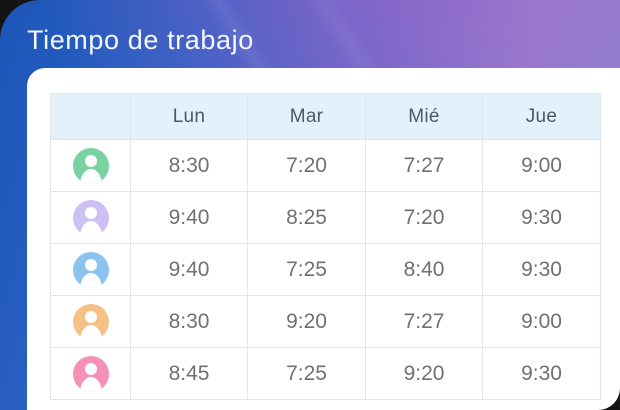  Describe the element at coordinates (306, 116) in the screenshot. I see `column-header-mar: Mar` at that location.